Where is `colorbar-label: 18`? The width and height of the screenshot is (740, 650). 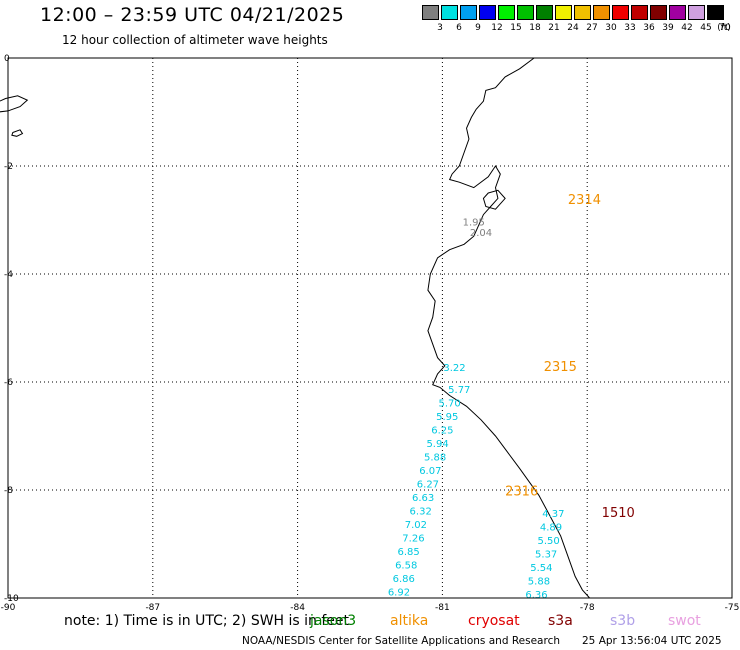 colorbar-label: 18 is located at coordinates (535, 28).